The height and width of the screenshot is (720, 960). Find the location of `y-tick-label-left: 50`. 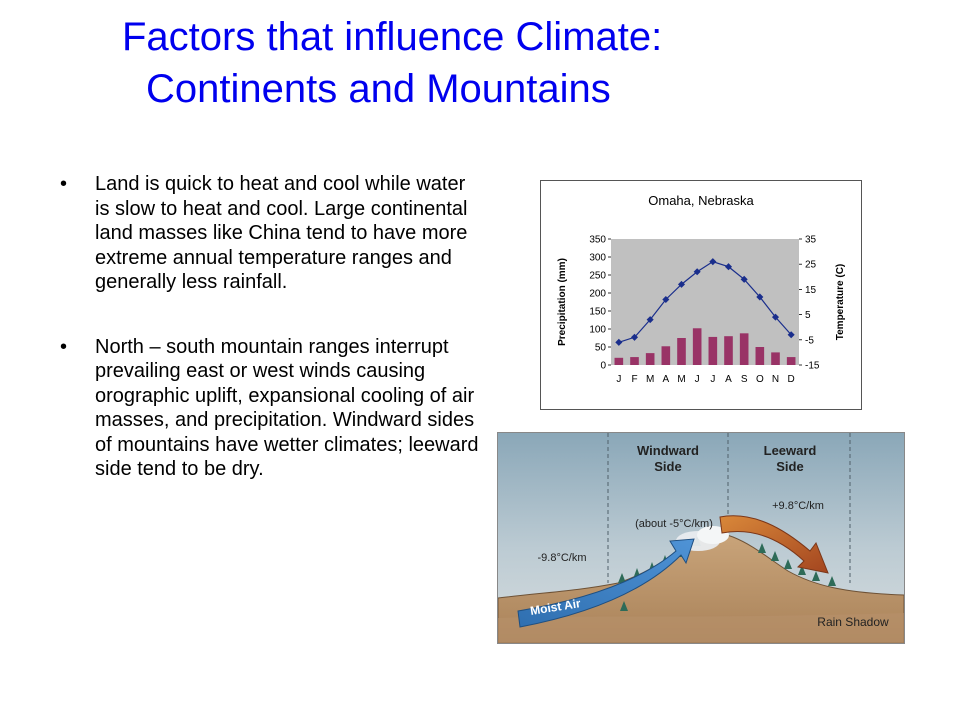

y-tick-label-left: 50 is located at coordinates (601, 348).